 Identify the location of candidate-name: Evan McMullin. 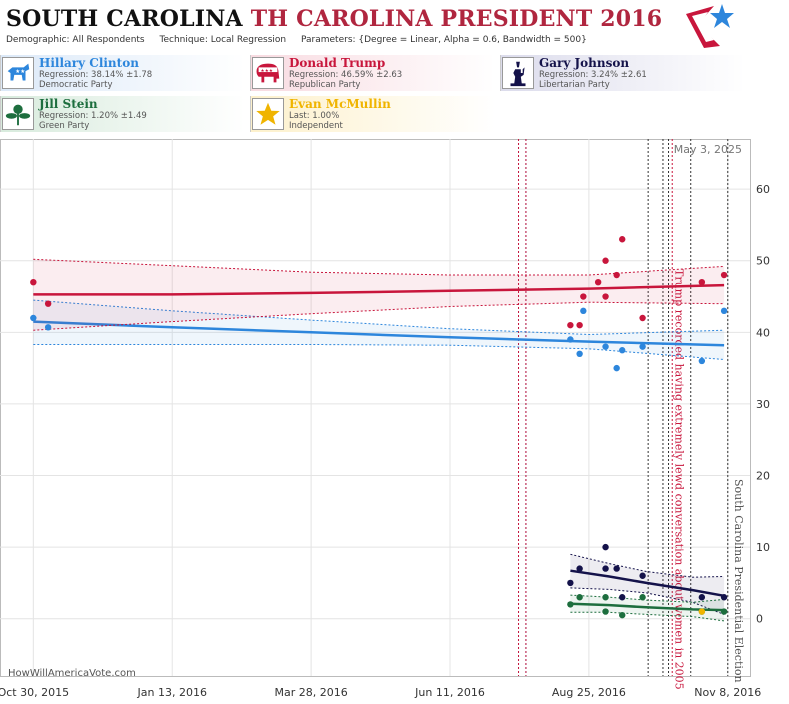
(340, 104).